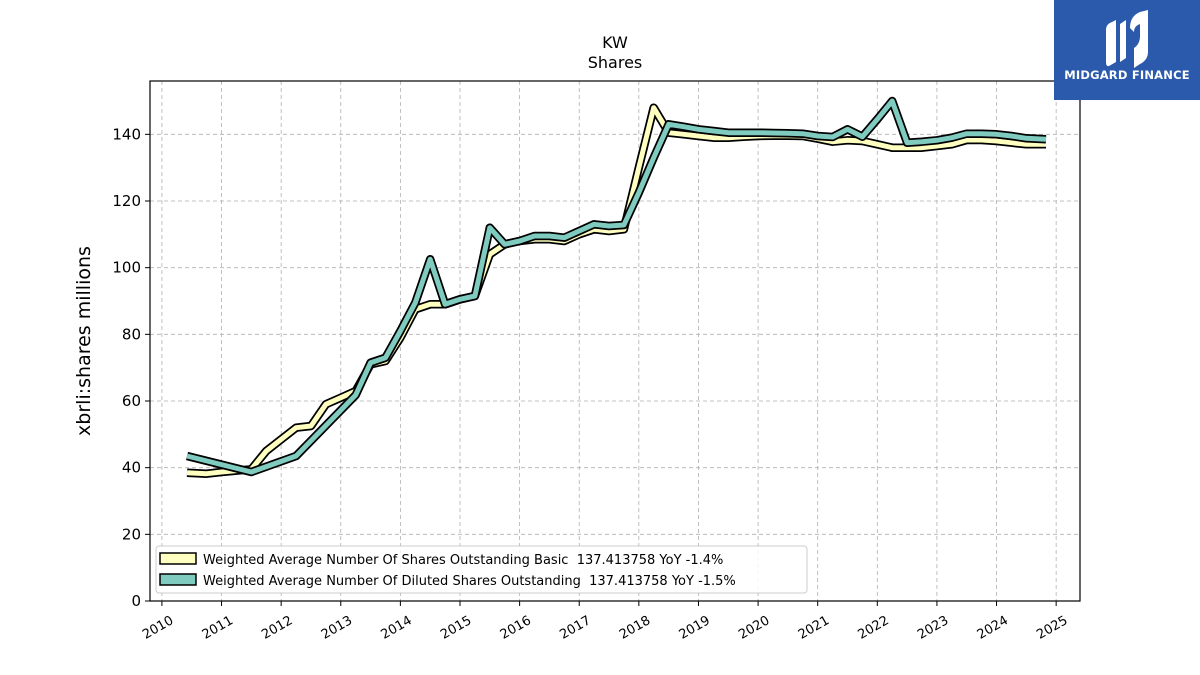 The height and width of the screenshot is (675, 1200). I want to click on x-tick-label: 2020, so click(754, 628).